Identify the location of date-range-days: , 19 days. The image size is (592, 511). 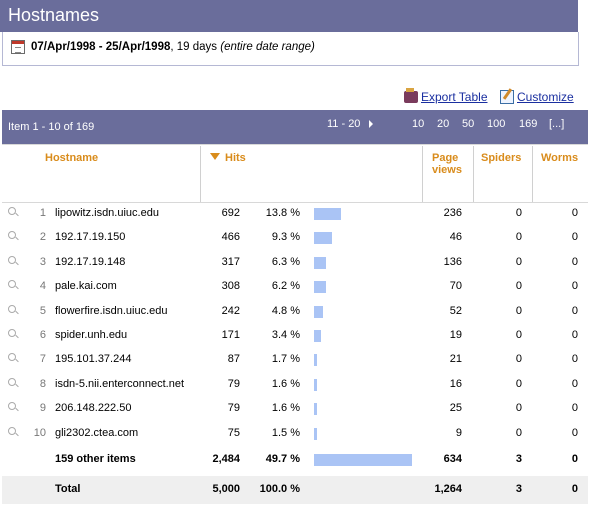
(195, 47).